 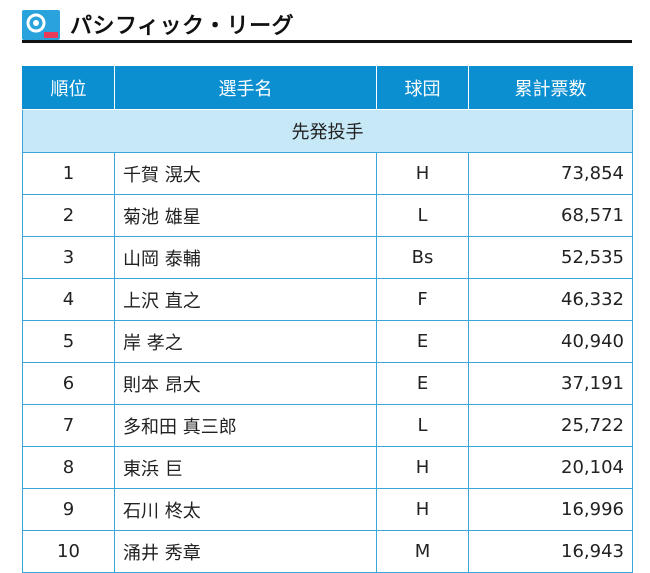 I want to click on rank-cell: 8, so click(x=68, y=467).